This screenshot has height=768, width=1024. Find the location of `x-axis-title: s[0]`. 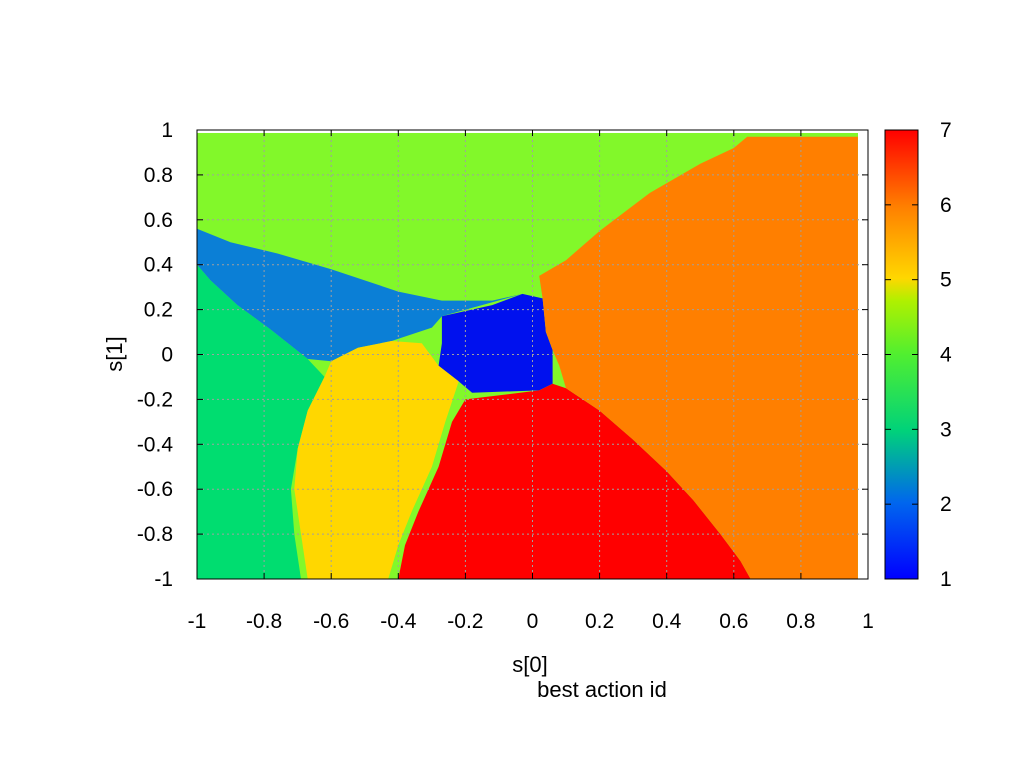

x-axis-title: s[0] is located at coordinates (529, 664).